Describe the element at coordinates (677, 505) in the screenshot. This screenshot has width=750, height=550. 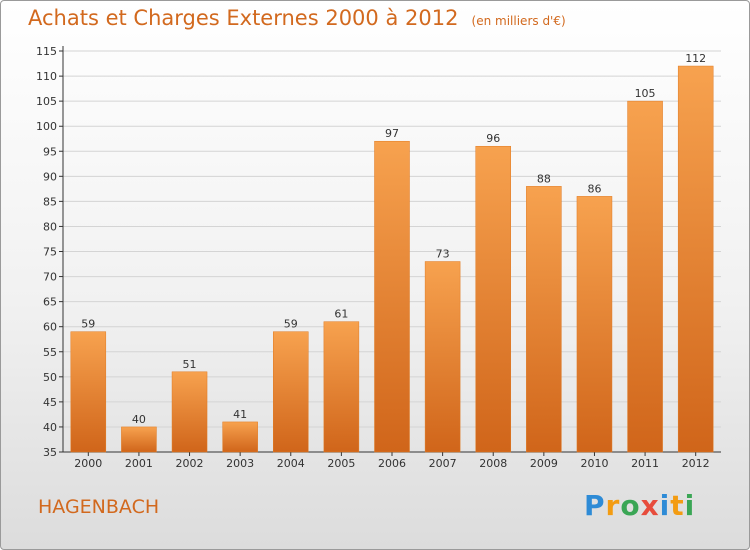
I see `logo-letter: t` at that location.